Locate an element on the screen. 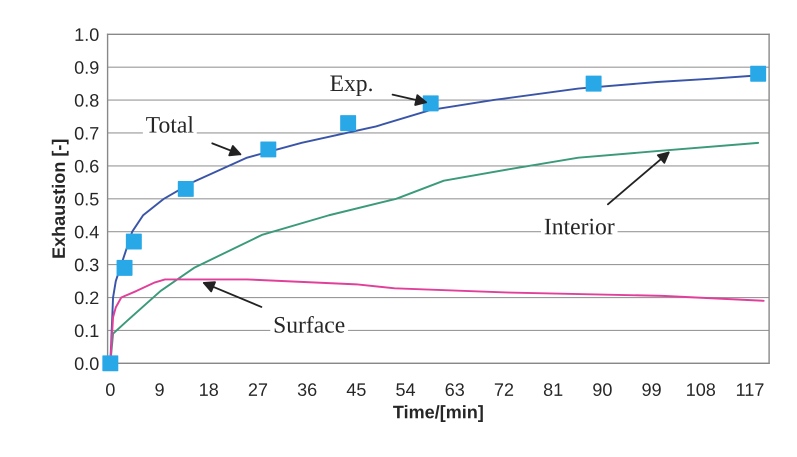 The height and width of the screenshot is (457, 797). annotation: Exp. is located at coordinates (351, 86).